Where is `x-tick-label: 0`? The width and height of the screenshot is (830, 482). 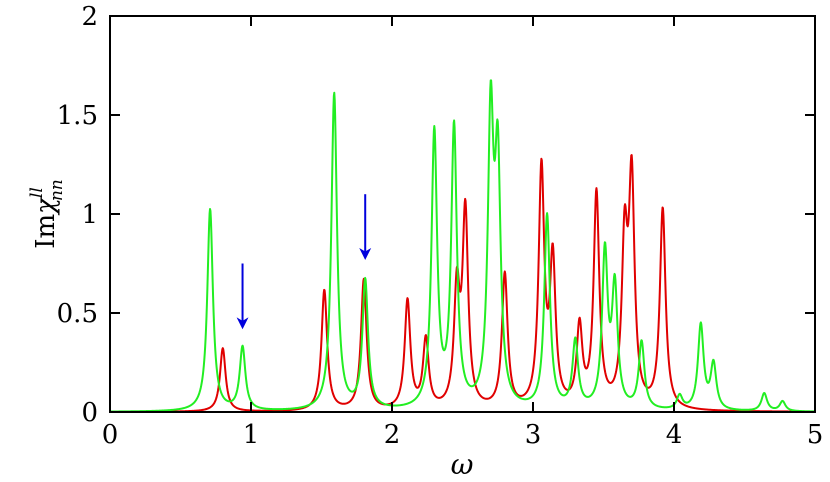 x-tick-label: 0 is located at coordinates (110, 435).